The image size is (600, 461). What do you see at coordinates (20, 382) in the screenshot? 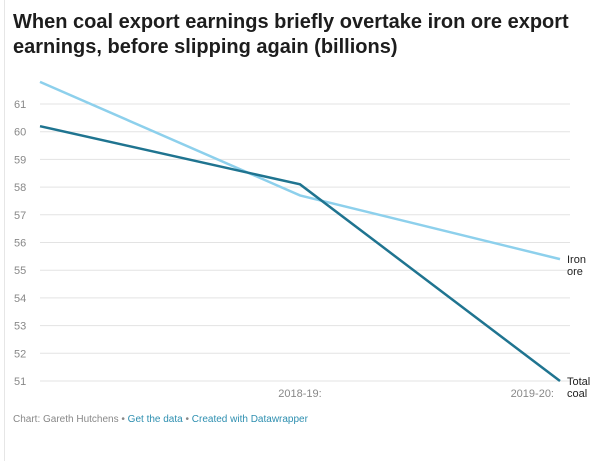
I see `y-tick-label: 51` at bounding box center [20, 382].